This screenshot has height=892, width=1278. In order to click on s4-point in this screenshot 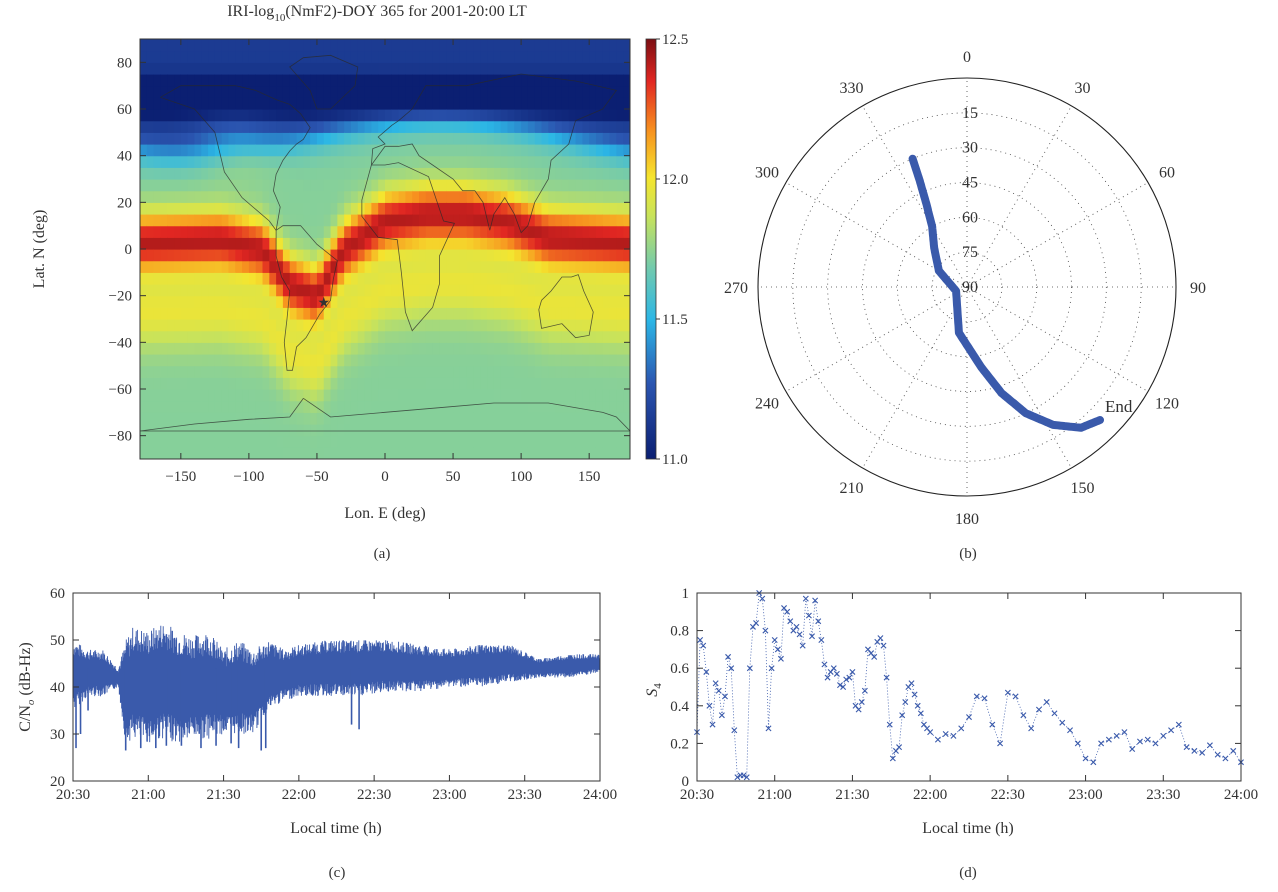, I will do `click(911, 683)`.